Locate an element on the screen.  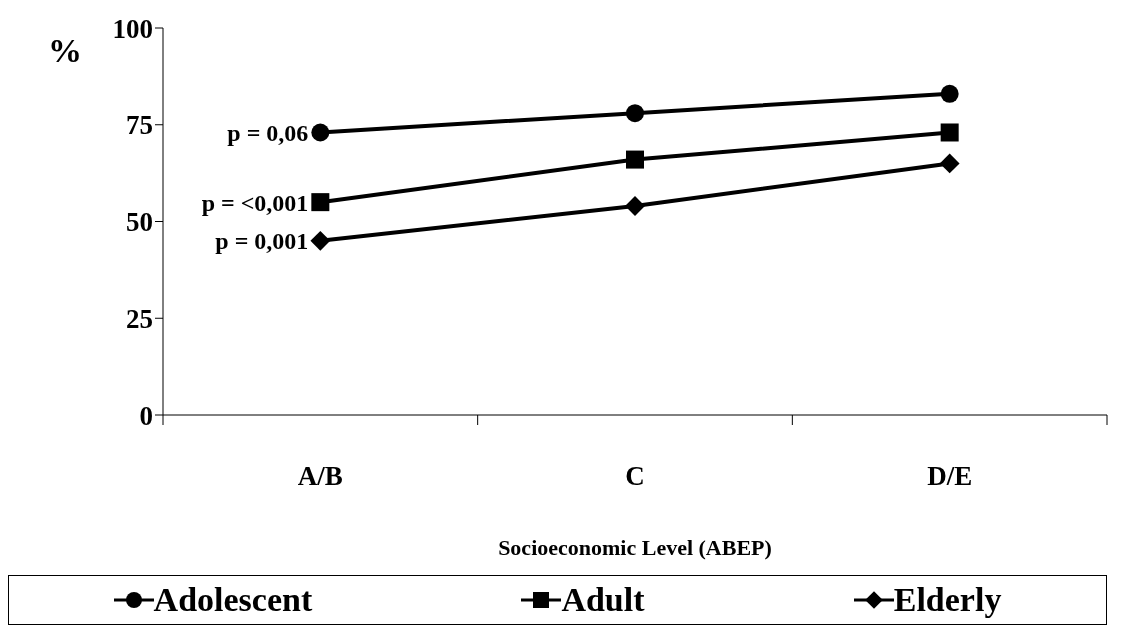
y-axis-title: % is located at coordinates (65, 51).